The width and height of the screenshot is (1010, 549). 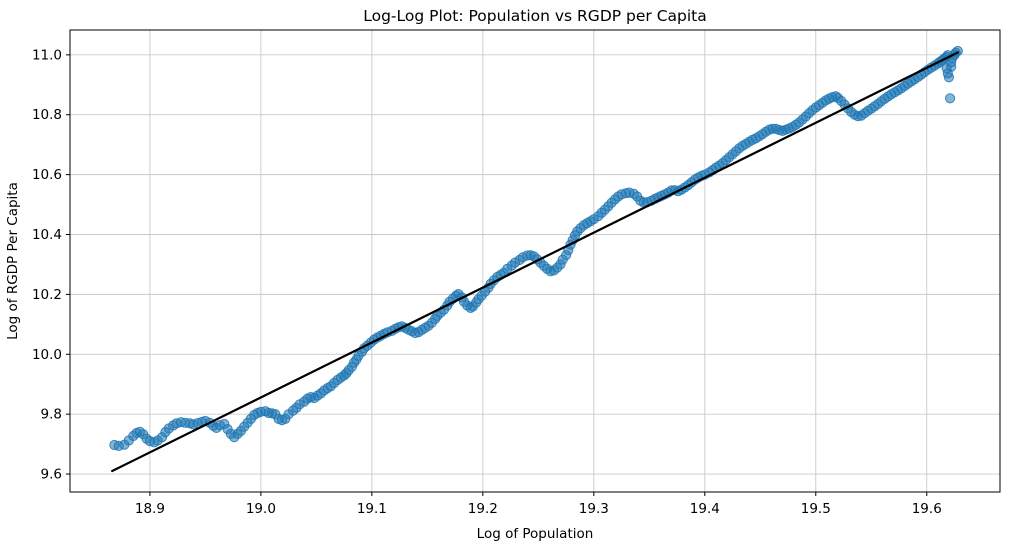 I want to click on x-tick-label: 19.5, so click(x=816, y=509).